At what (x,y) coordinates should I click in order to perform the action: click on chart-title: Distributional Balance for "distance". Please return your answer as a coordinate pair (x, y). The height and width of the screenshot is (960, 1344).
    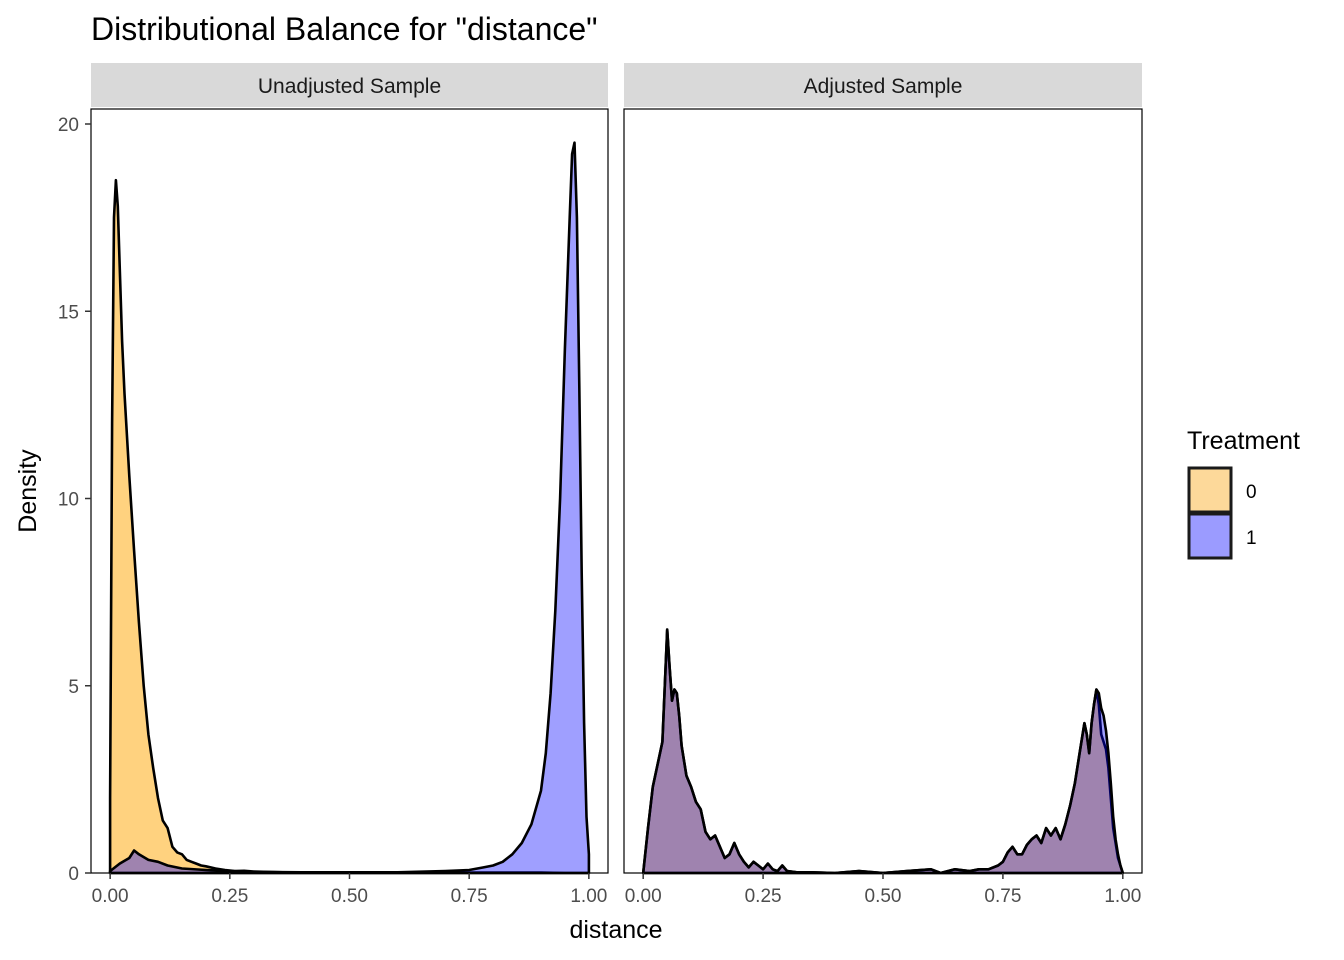
    Looking at the image, I should click on (344, 29).